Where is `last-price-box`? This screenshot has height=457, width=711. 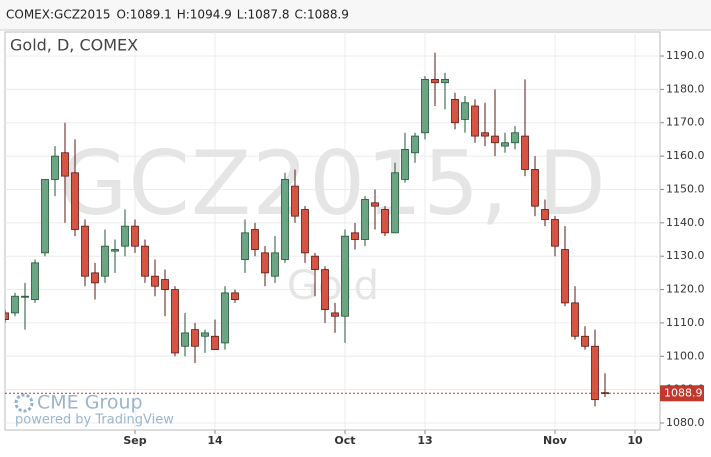
last-price-box is located at coordinates (682, 393).